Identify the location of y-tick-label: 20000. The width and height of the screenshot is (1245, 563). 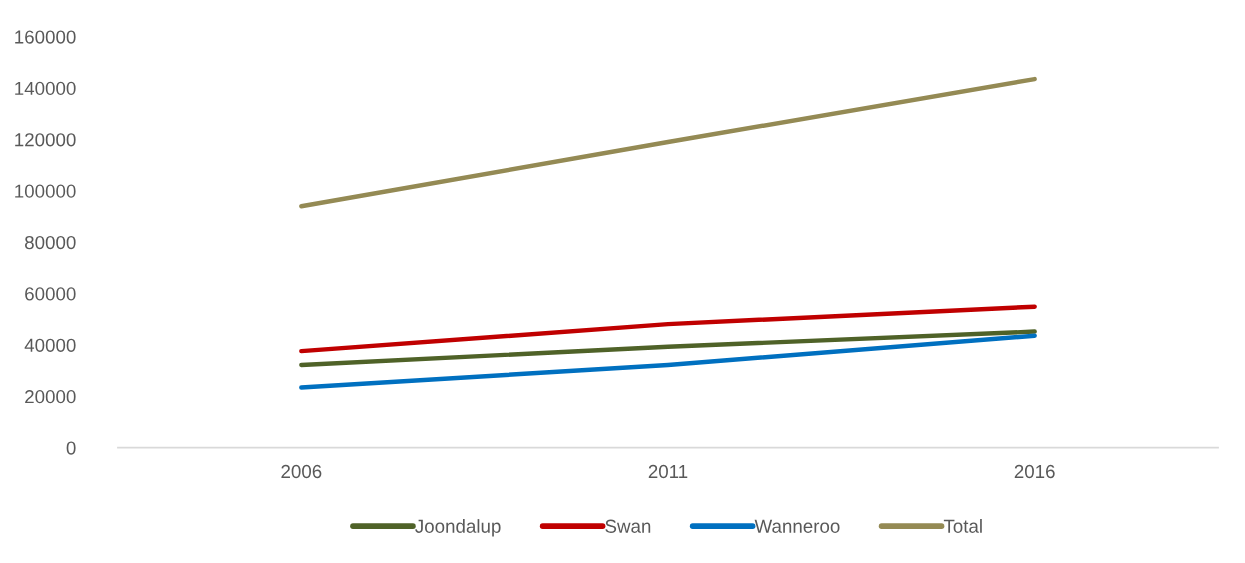
(50, 397).